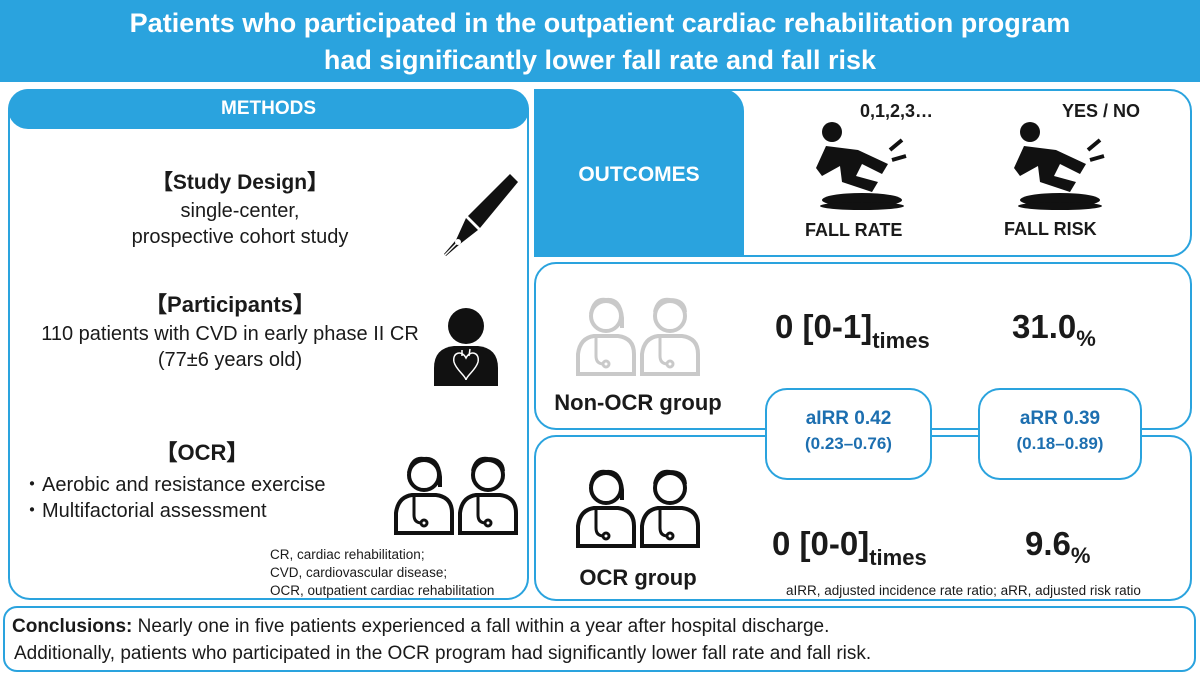 The image size is (1200, 675). I want to click on outcomes-tab: OUTCOMES, so click(639, 173).